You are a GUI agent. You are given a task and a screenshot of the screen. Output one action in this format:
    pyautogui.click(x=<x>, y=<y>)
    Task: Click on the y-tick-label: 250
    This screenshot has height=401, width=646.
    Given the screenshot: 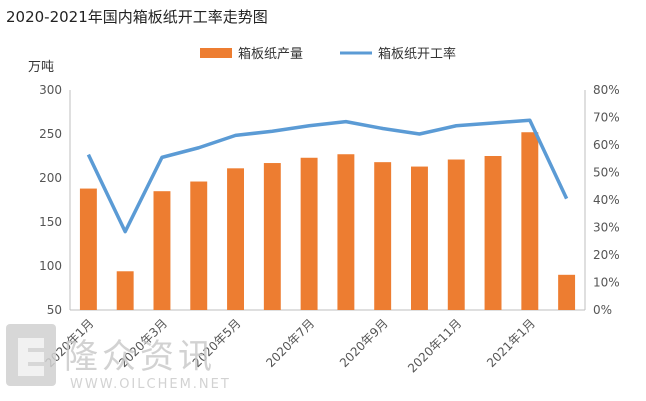 What is the action you would take?
    pyautogui.click(x=50, y=134)
    